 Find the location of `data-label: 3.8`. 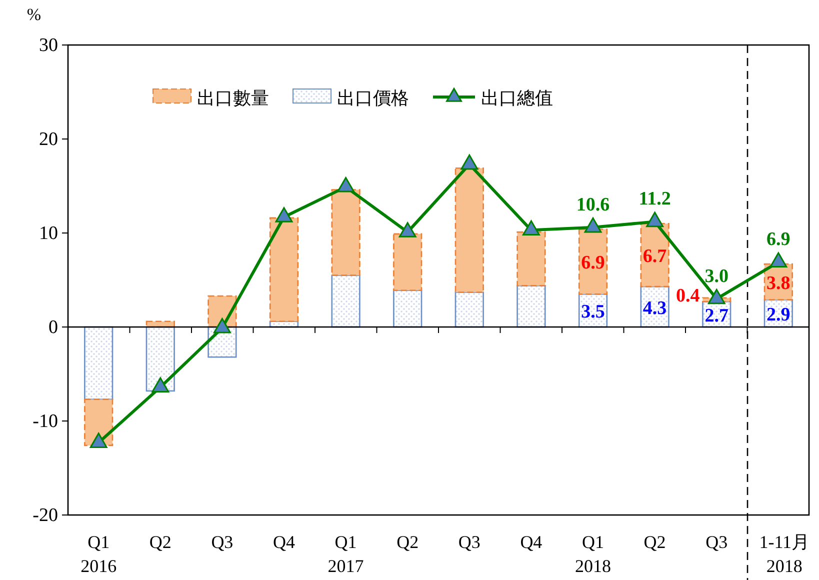

data-label: 3.8 is located at coordinates (778, 283).